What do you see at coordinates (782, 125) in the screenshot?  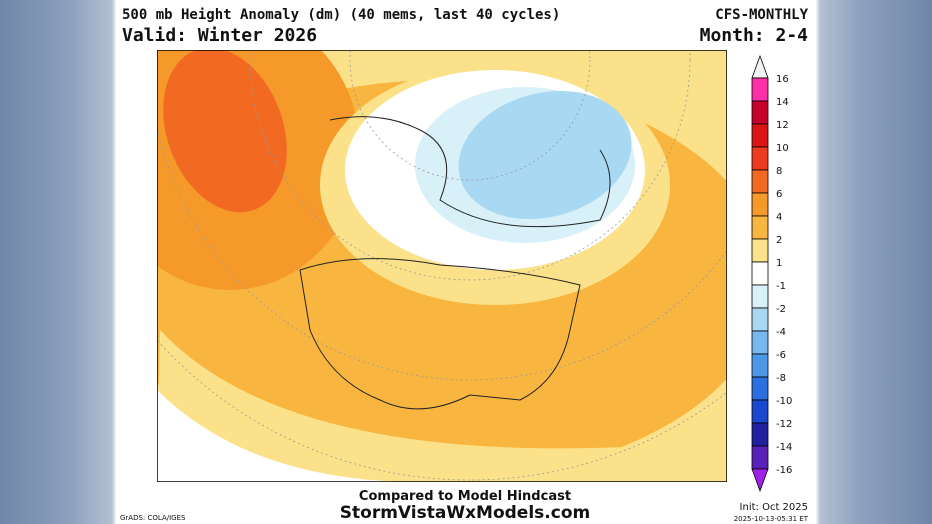 I see `colorbar-label: 12` at bounding box center [782, 125].